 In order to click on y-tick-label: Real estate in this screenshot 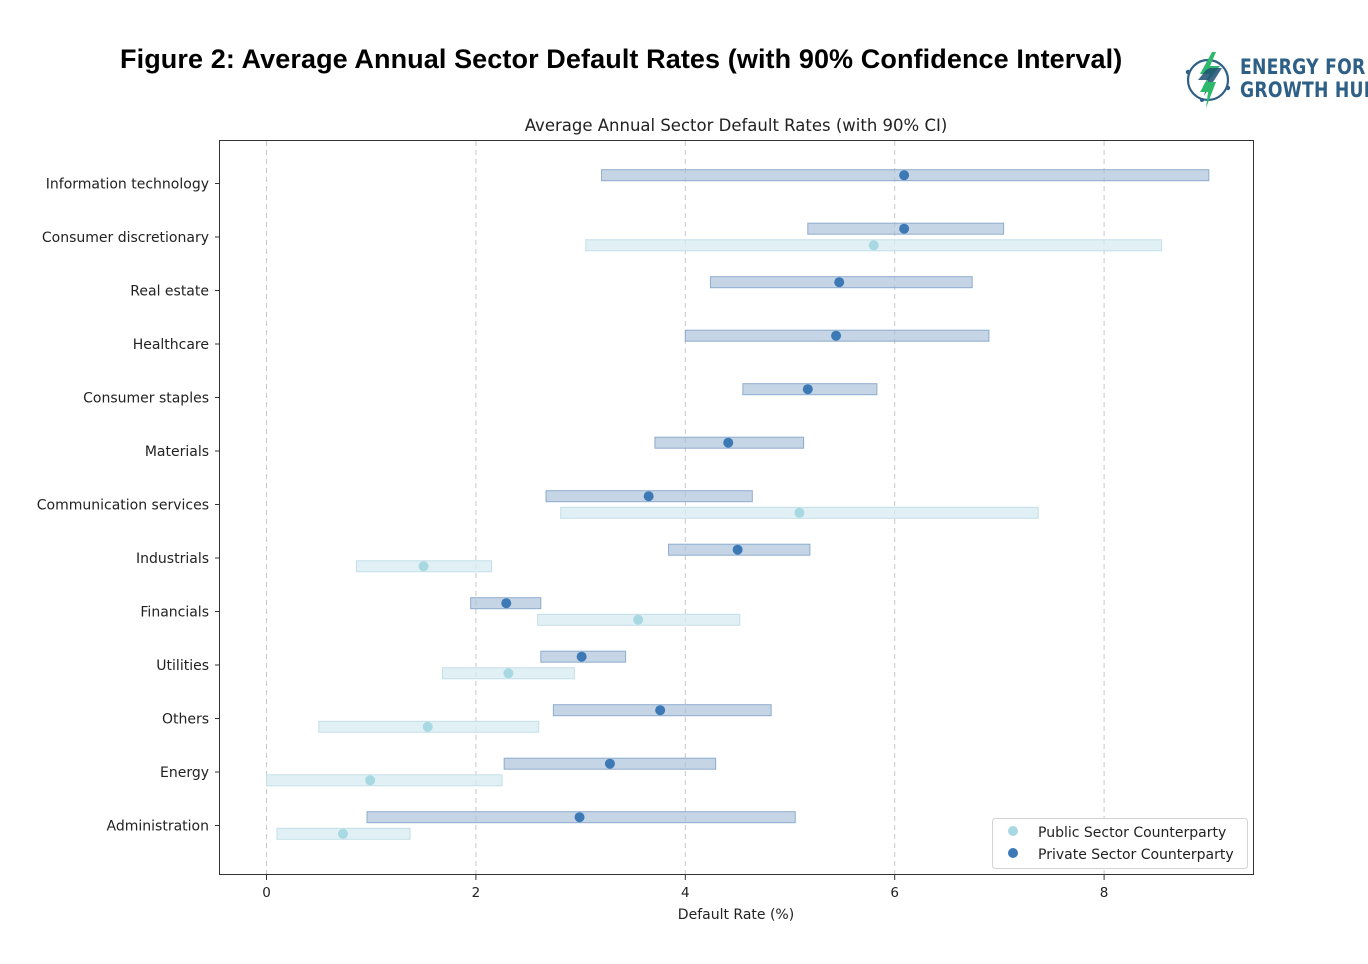, I will do `click(169, 292)`.